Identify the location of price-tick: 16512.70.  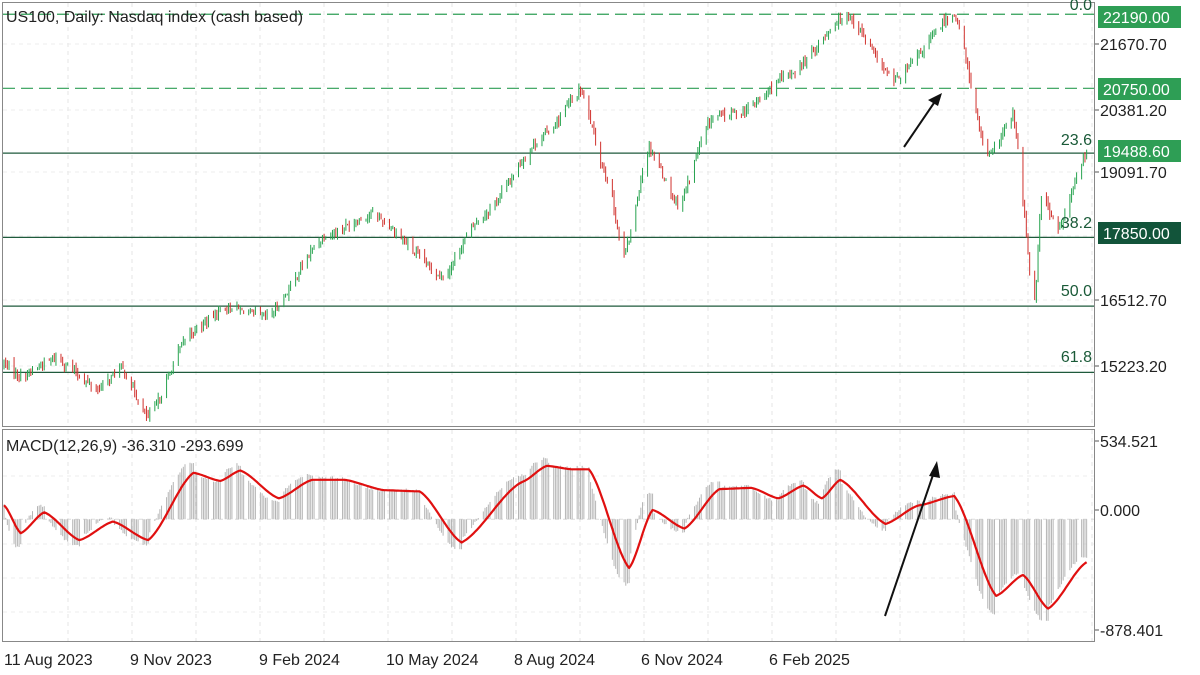
(1133, 301).